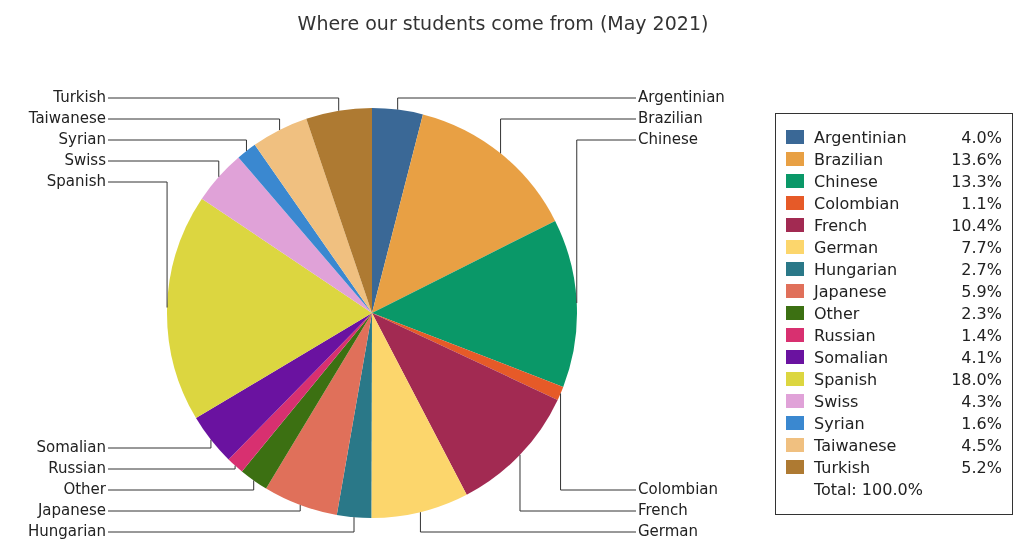  What do you see at coordinates (82, 138) in the screenshot?
I see `slice-label: Syrian` at bounding box center [82, 138].